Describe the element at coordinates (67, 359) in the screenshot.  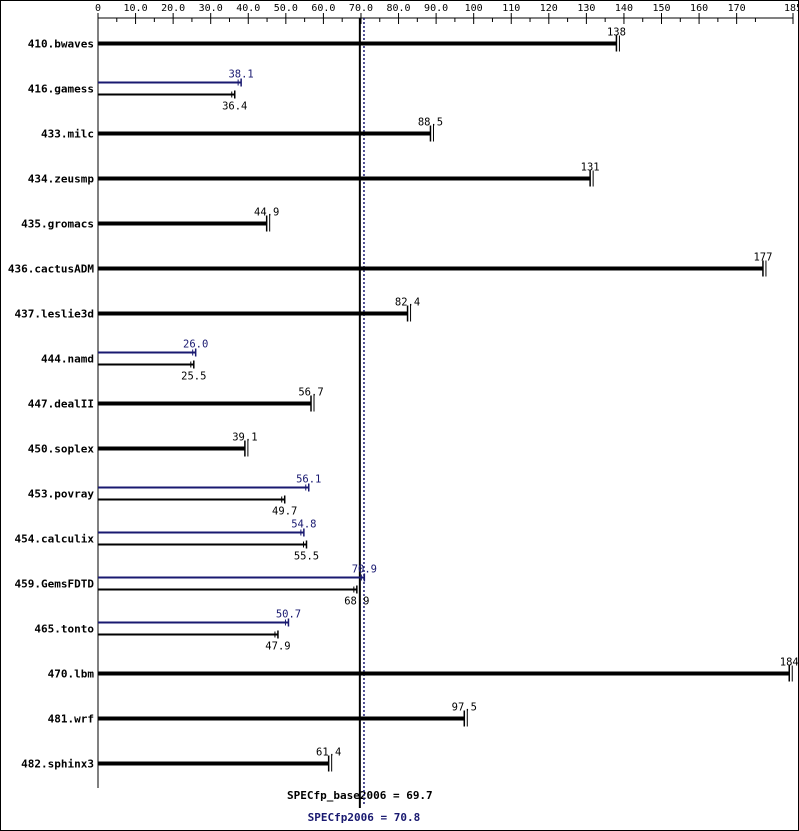
I see `benchmark-label: 444.namd` at that location.